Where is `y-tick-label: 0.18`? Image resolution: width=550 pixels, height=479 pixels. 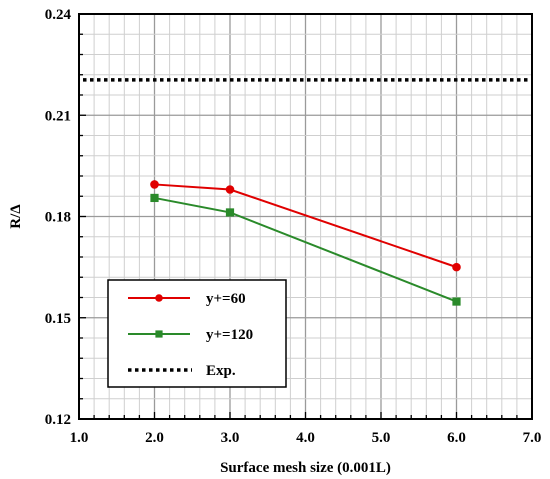 y-tick-label: 0.18 is located at coordinates (58, 218).